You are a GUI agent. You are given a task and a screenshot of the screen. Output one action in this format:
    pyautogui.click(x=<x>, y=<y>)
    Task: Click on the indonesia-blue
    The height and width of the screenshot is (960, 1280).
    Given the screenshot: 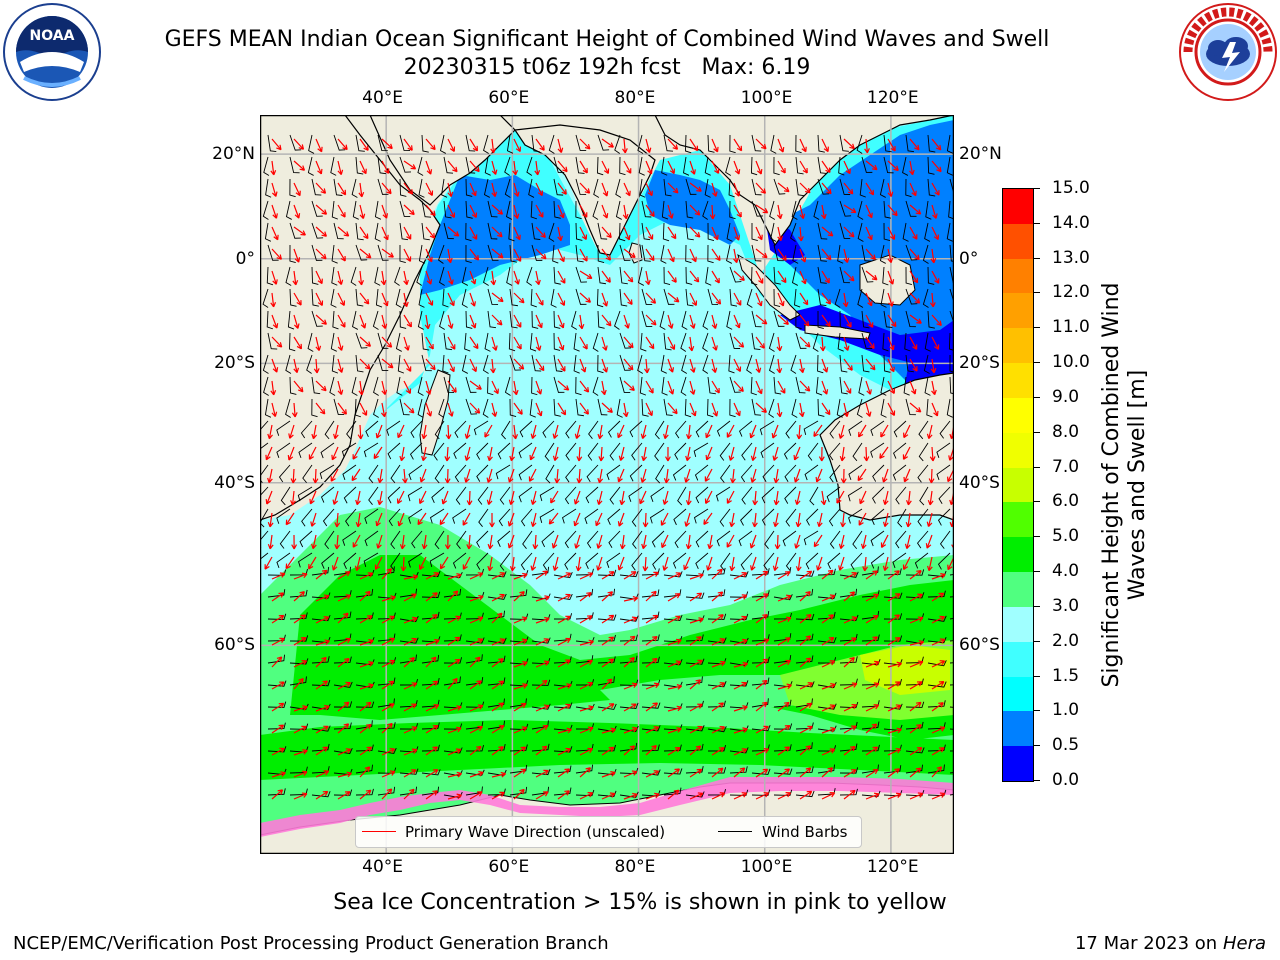 What is the action you would take?
    pyautogui.click(x=862, y=262)
    